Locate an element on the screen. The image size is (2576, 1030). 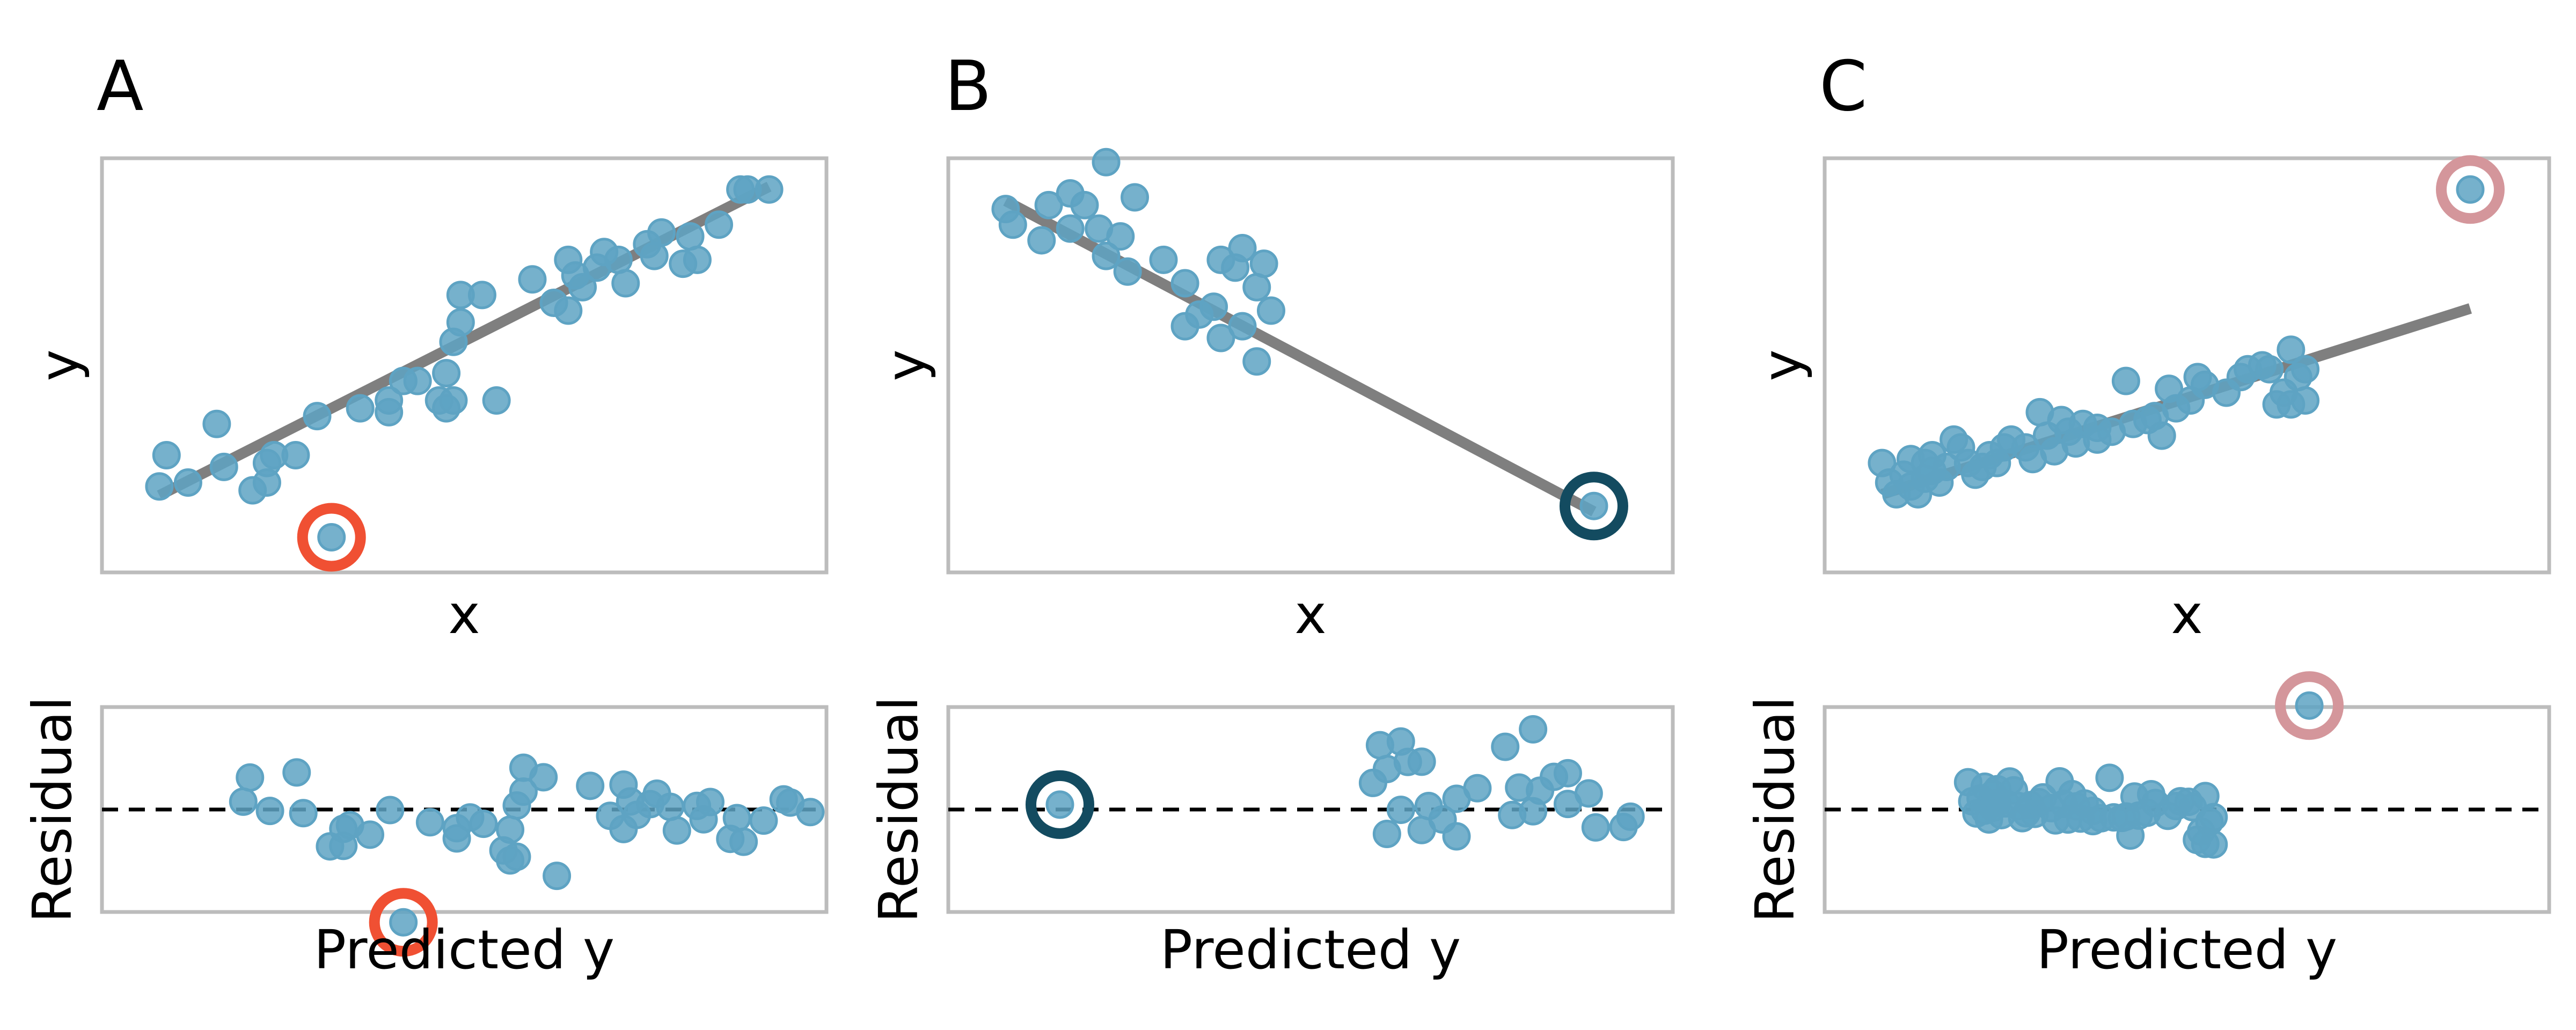
panel-letter: C is located at coordinates (1843, 87).